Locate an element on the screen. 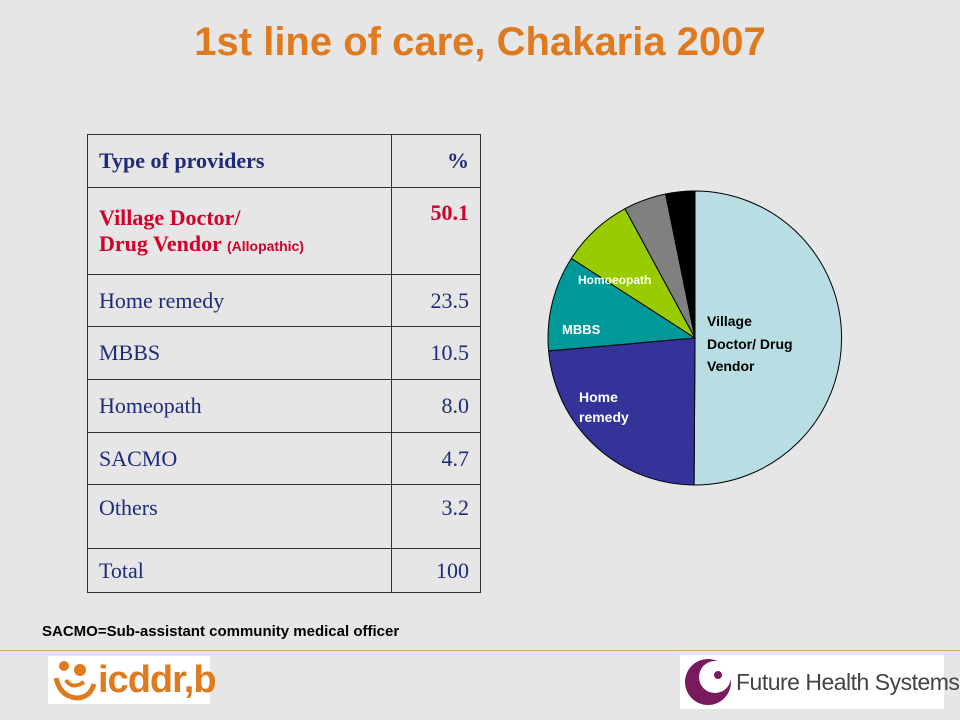 This screenshot has width=960, height=720. label-home-line1: Home is located at coordinates (598, 397).